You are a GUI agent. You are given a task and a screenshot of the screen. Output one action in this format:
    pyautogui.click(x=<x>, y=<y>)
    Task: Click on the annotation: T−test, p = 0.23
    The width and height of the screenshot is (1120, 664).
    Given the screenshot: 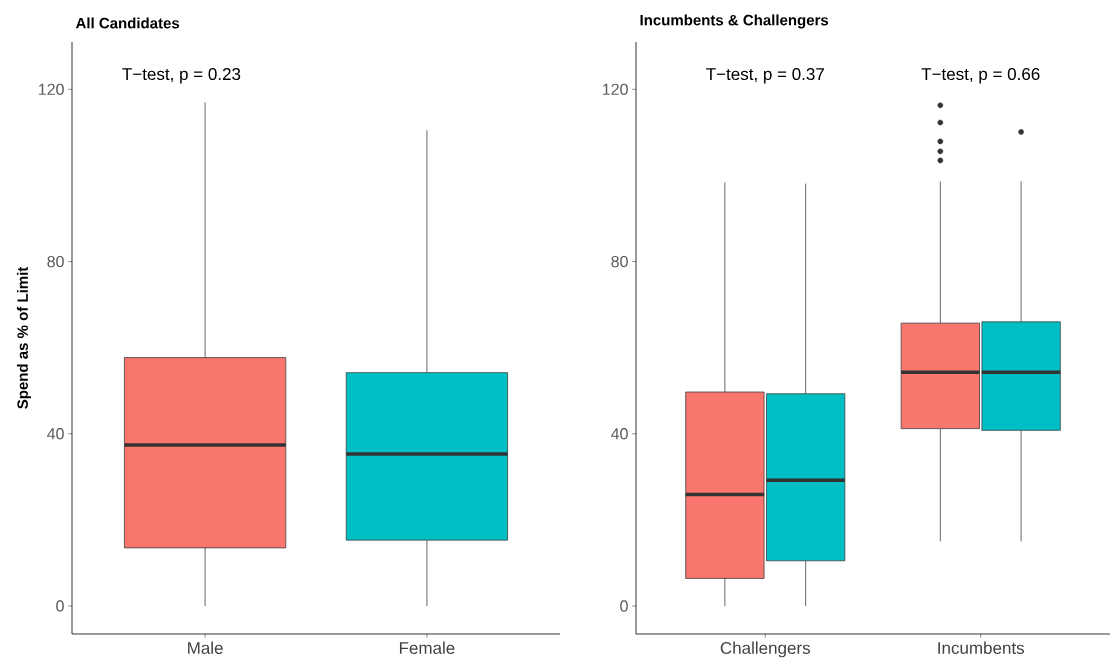 What is the action you would take?
    pyautogui.click(x=181, y=76)
    